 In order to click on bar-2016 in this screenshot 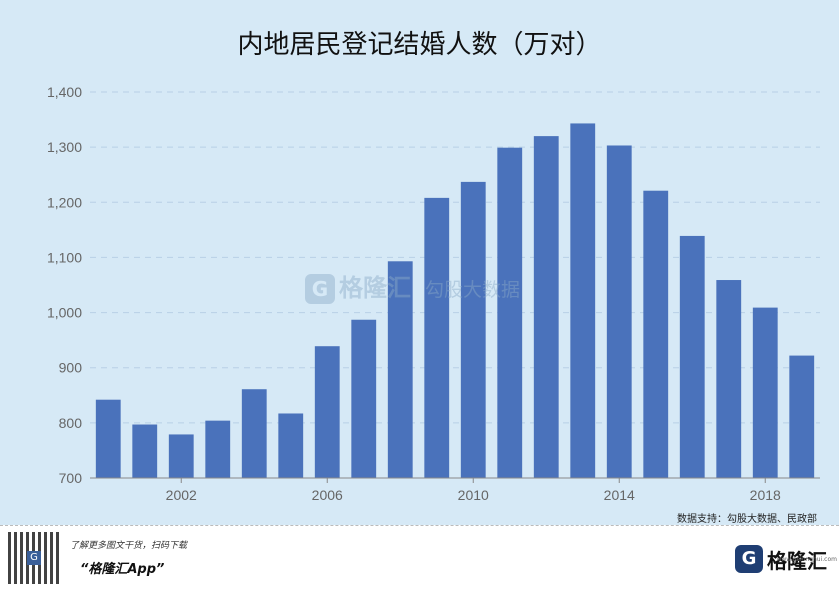, I will do `click(692, 356)`.